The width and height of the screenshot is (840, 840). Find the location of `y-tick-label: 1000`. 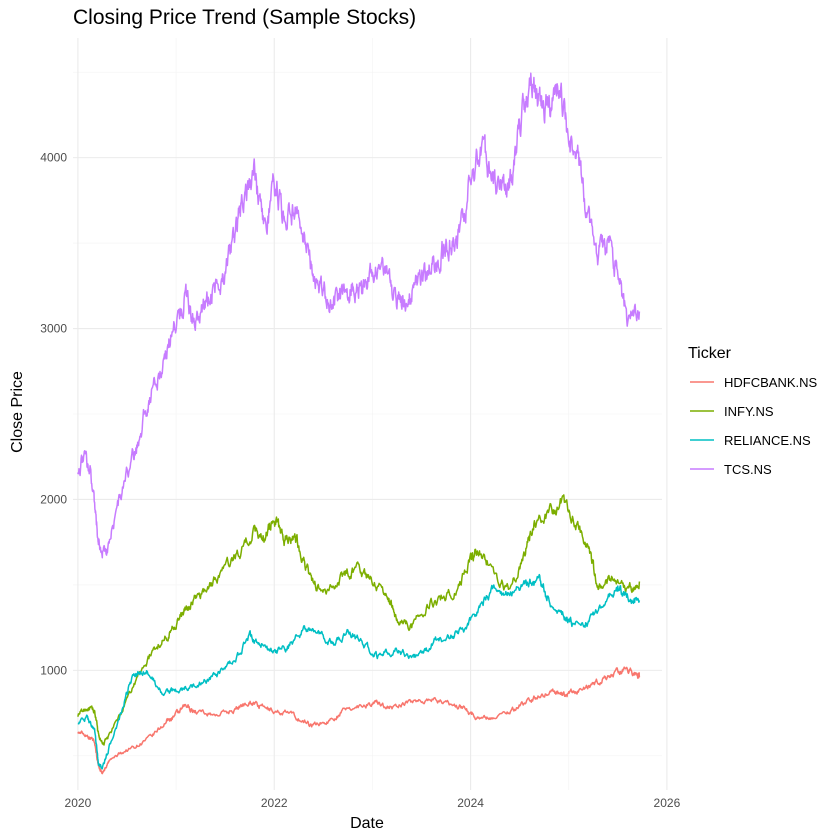

y-tick-label: 1000 is located at coordinates (53, 670).